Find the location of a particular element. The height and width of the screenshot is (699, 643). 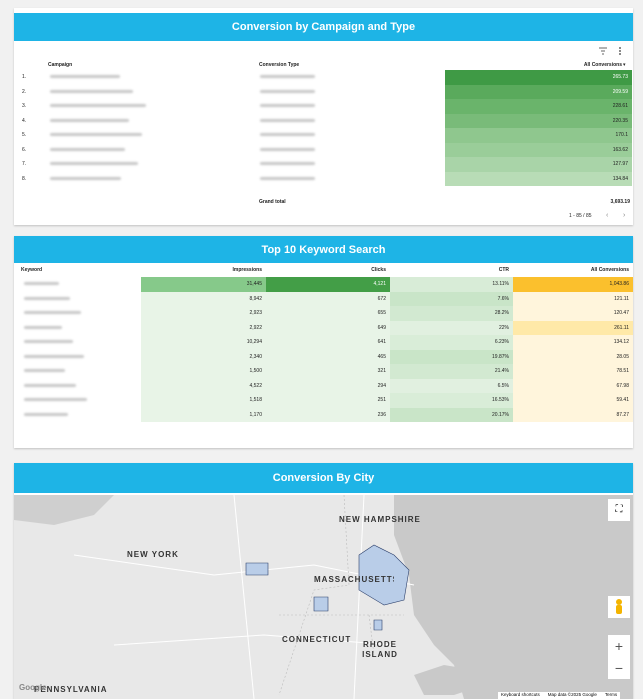

value-cell: 321 is located at coordinates (328, 371).